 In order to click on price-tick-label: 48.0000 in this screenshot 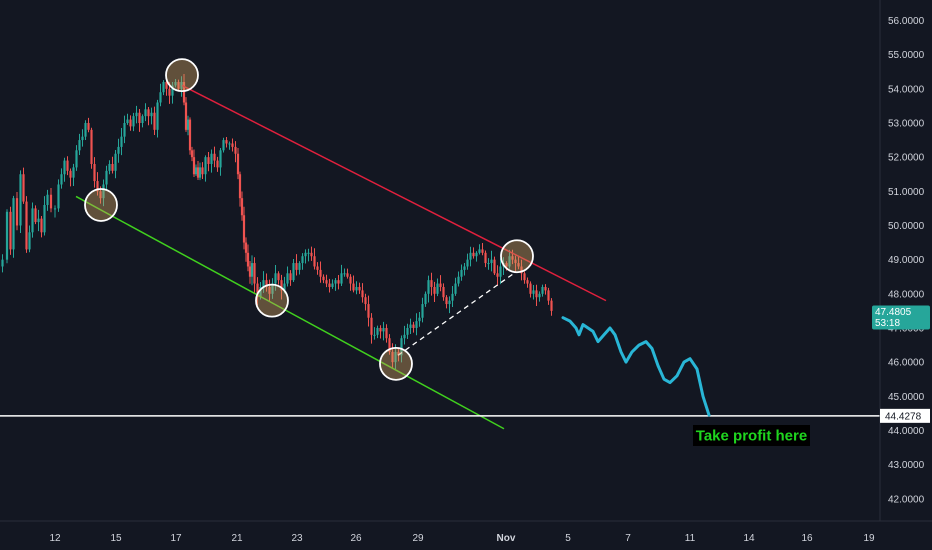, I will do `click(906, 294)`.